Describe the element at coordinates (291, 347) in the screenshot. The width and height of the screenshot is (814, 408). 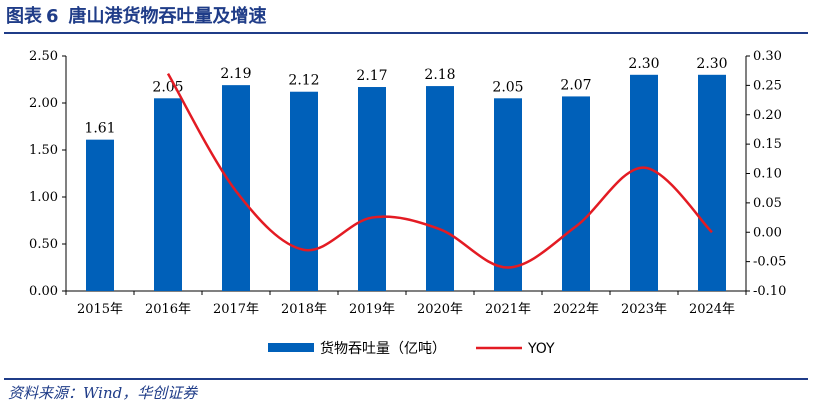
I see `legend-bar-swatch` at that location.